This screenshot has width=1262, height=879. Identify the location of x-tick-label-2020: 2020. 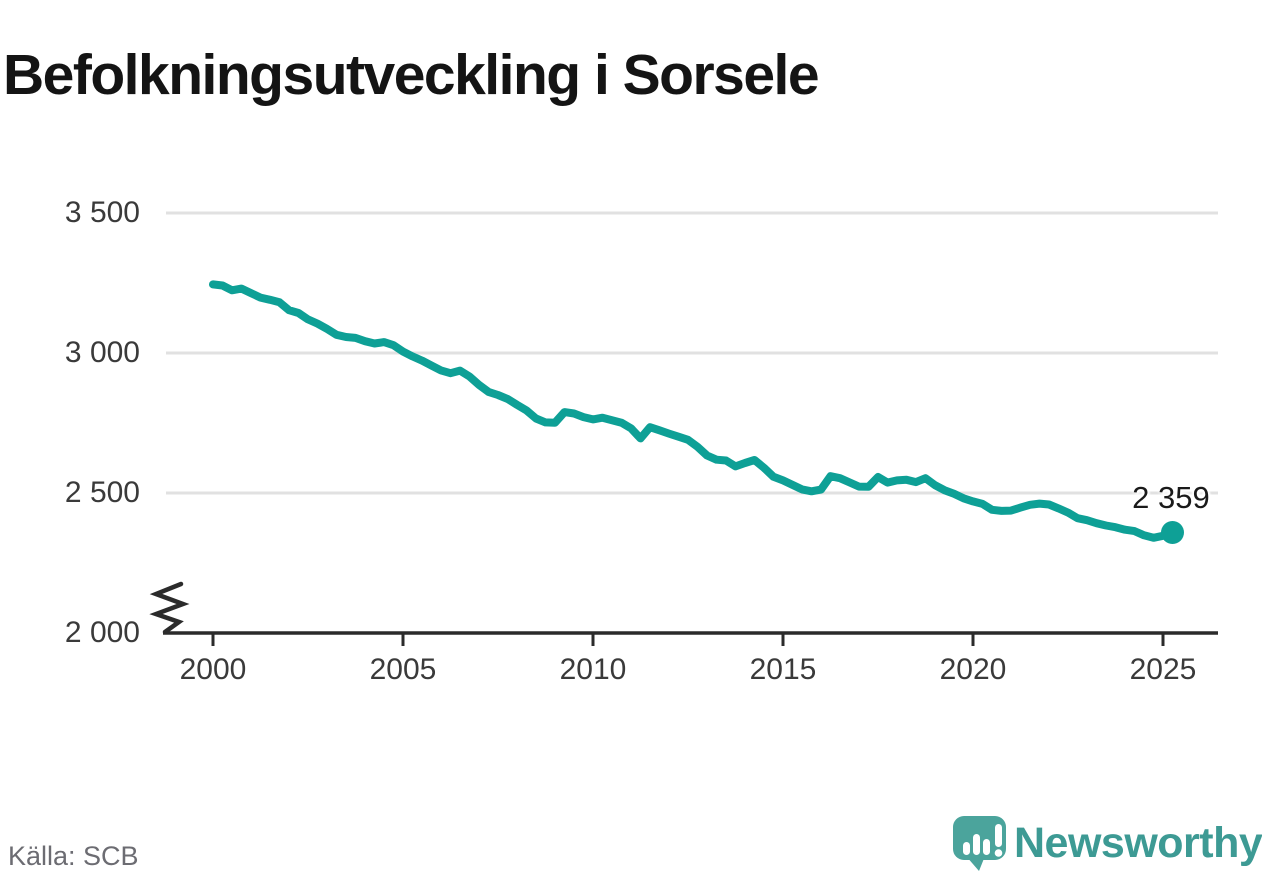
(973, 669).